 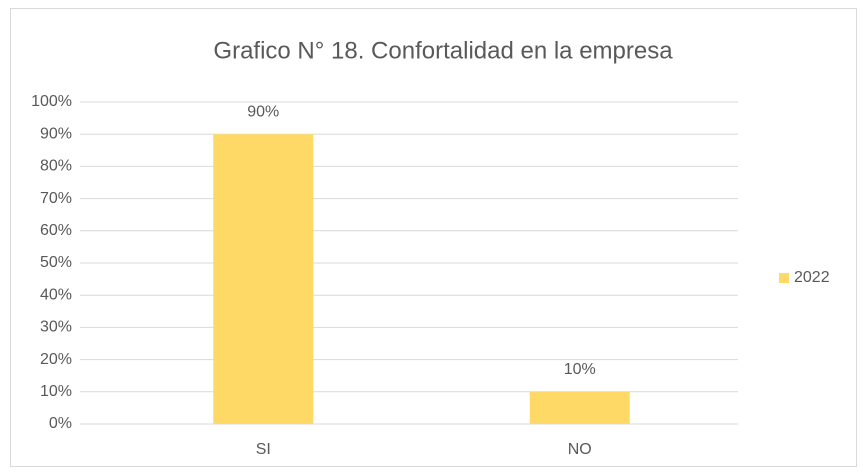 What do you see at coordinates (263, 449) in the screenshot?
I see `x-tick-label: SI` at bounding box center [263, 449].